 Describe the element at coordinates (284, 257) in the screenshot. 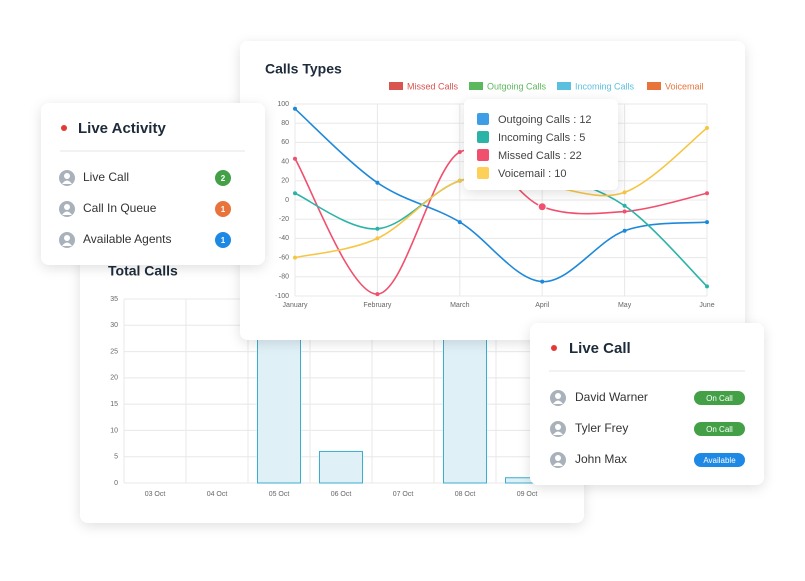

I see `y-tick-label: -60` at that location.